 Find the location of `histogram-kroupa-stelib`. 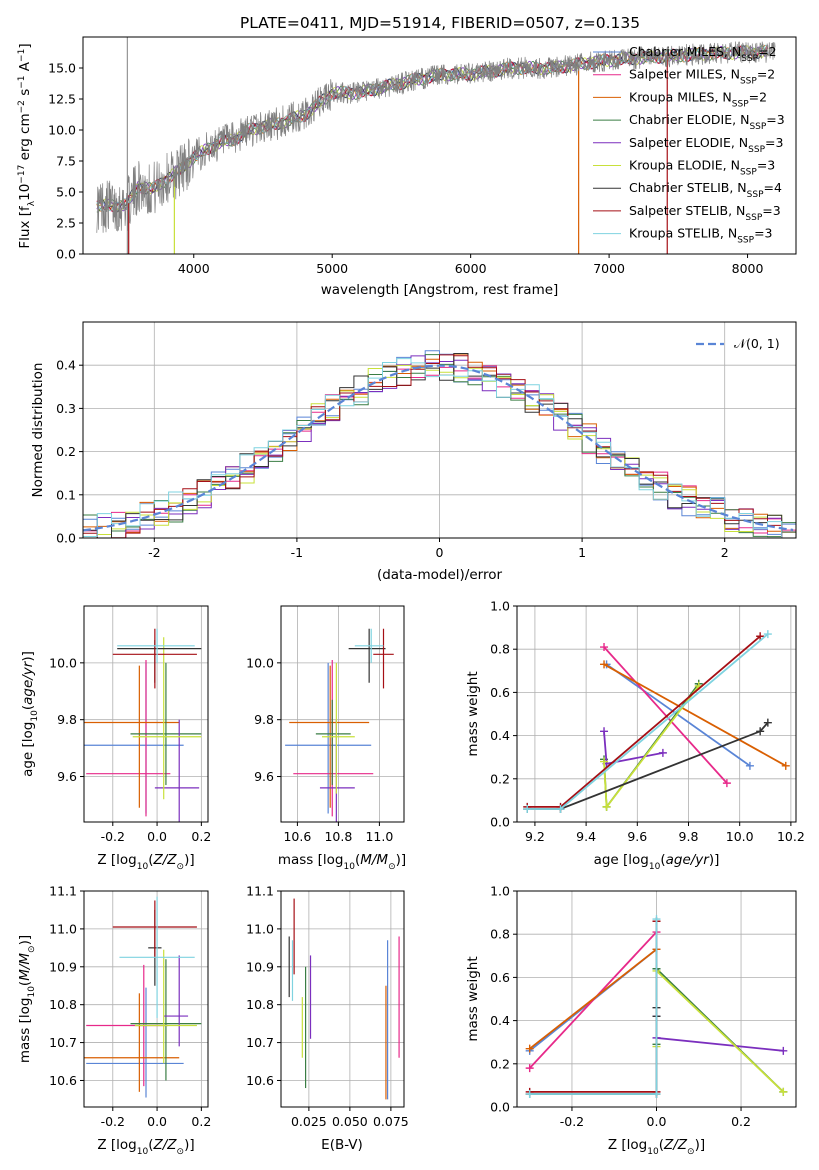

histogram-kroupa-stelib is located at coordinates (439, 448).